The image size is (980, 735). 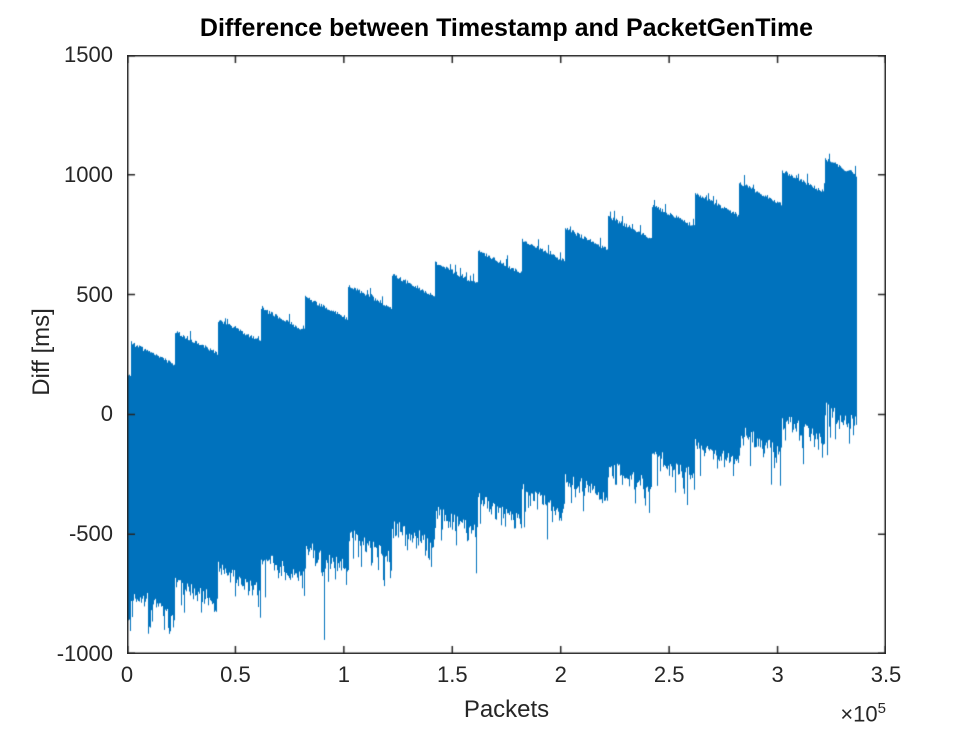 I want to click on y-tick-label: 1000, so click(x=88, y=174).